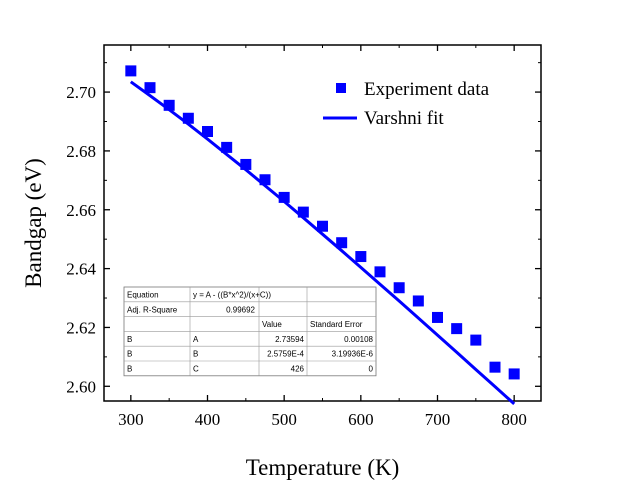  What do you see at coordinates (196, 369) in the screenshot?
I see `fit-table-cell: C` at bounding box center [196, 369].